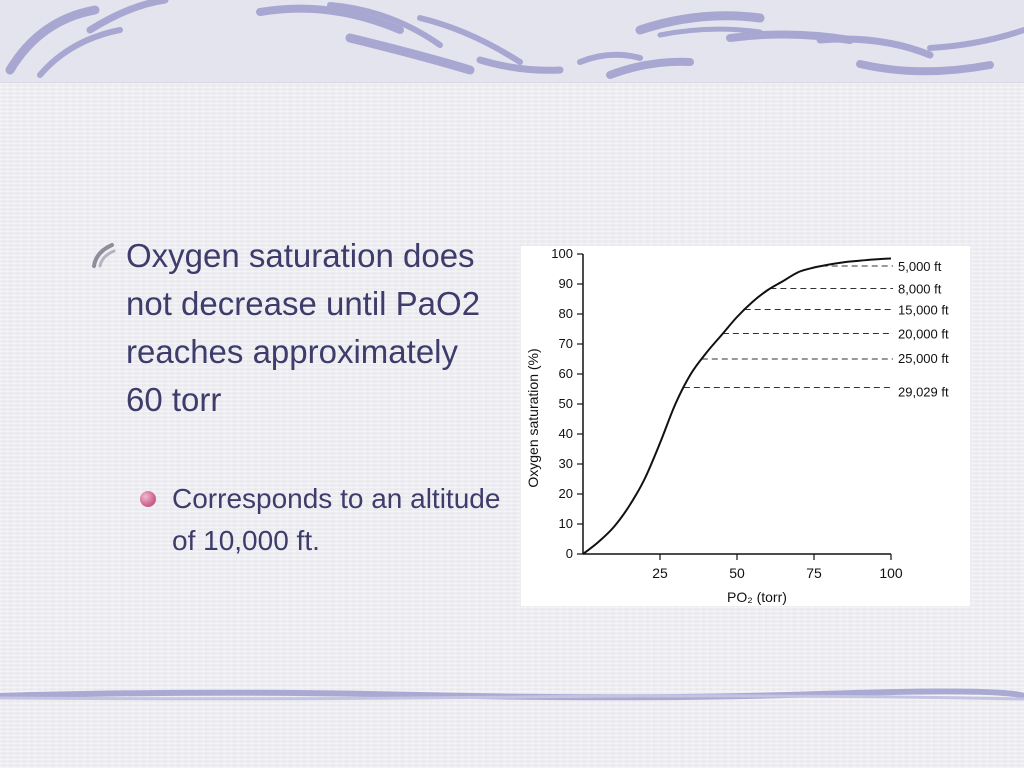 The width and height of the screenshot is (1024, 768). I want to click on altitude-label: 20,000 ft, so click(923, 334).